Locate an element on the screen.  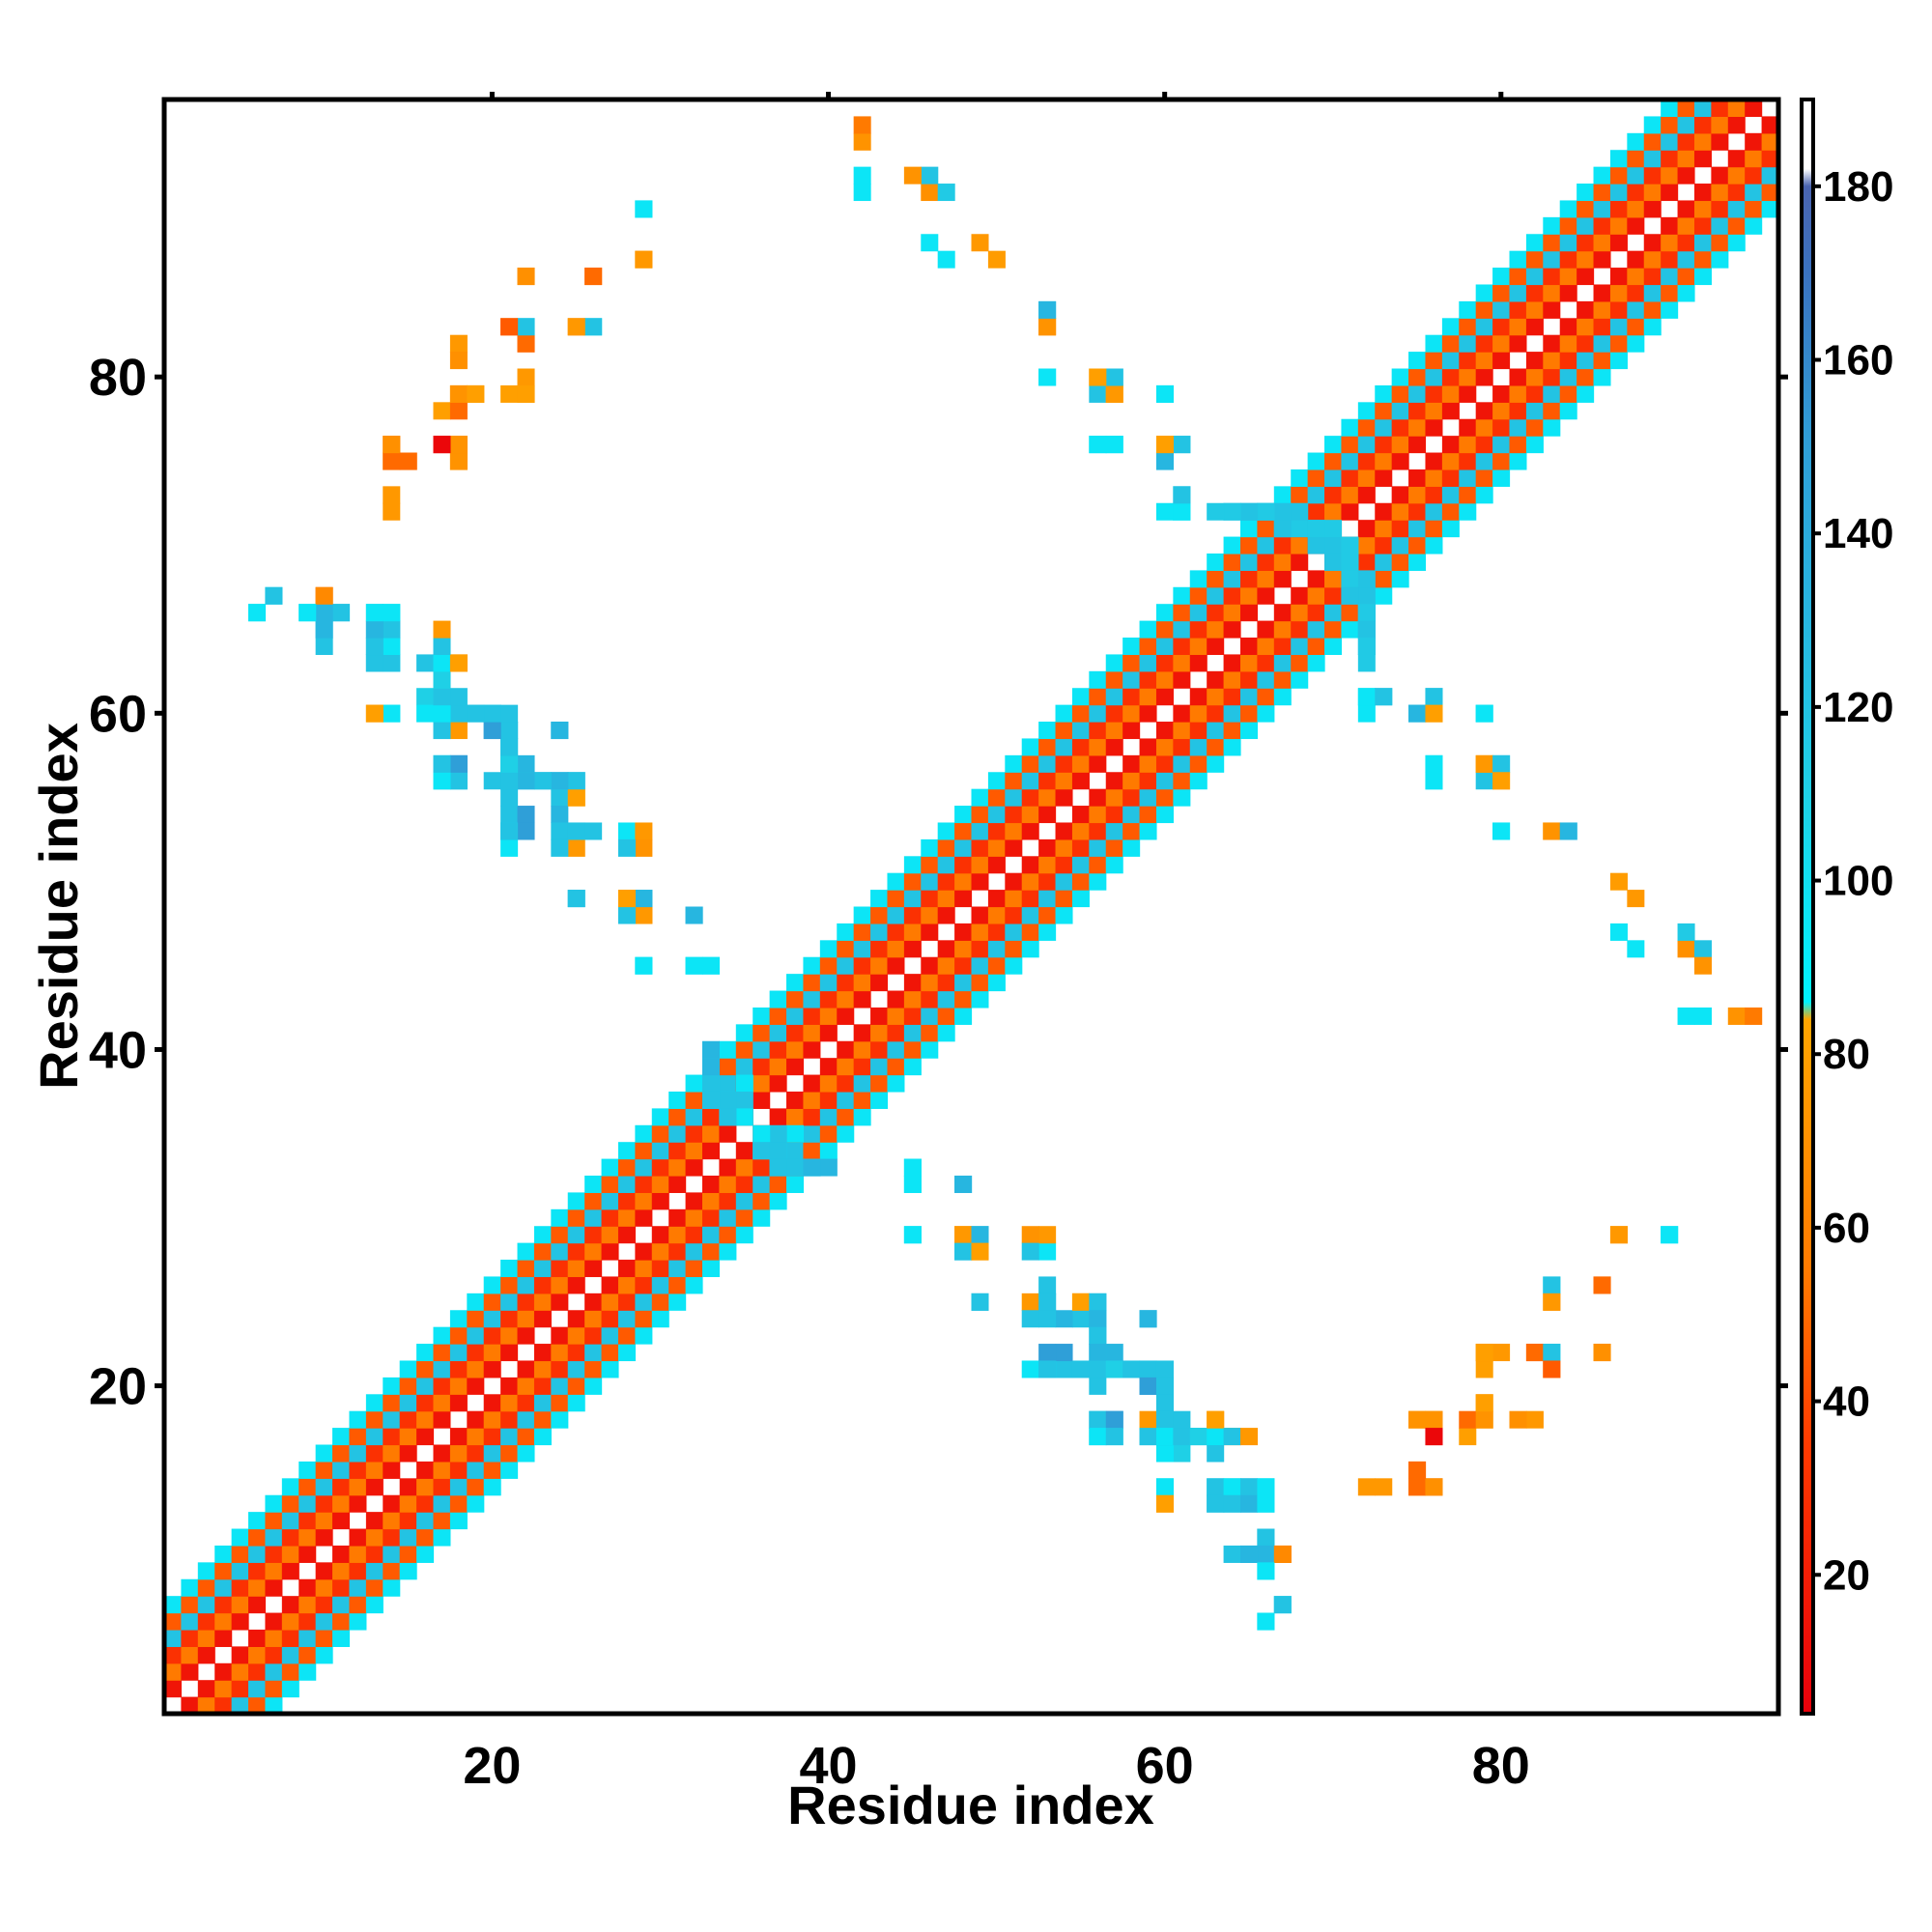
colorbar-tick-label: 40 is located at coordinates (1846, 1402).